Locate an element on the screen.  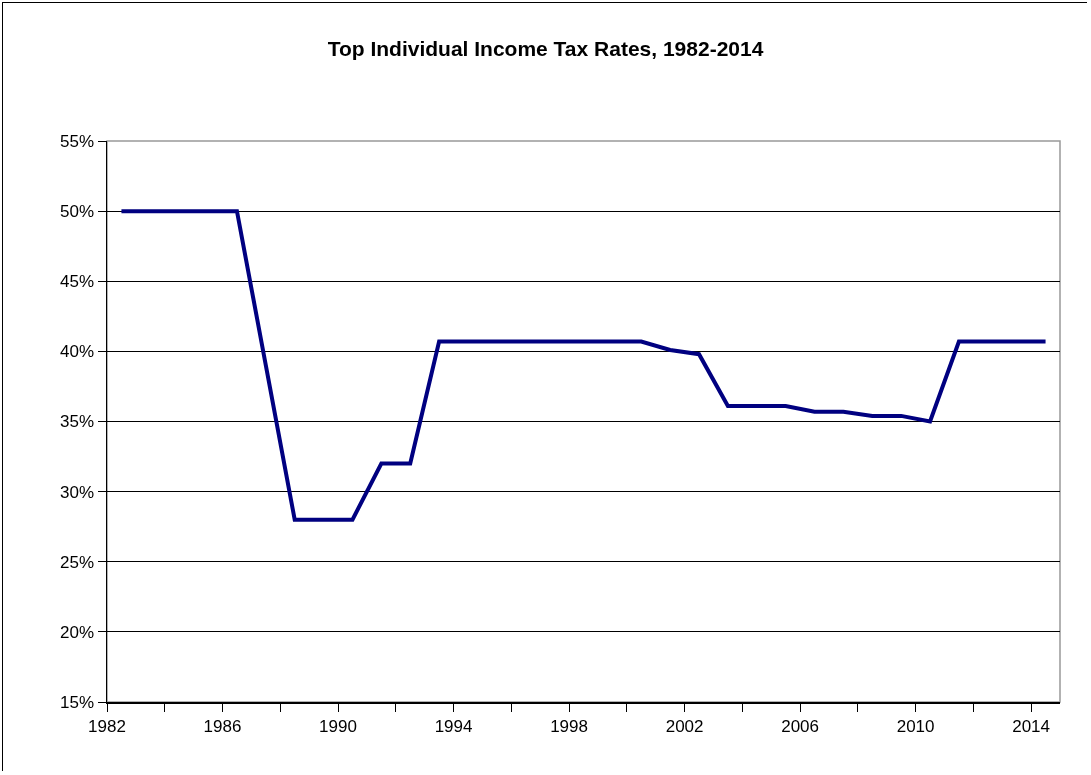
y-tick-label: 30% is located at coordinates (77, 492).